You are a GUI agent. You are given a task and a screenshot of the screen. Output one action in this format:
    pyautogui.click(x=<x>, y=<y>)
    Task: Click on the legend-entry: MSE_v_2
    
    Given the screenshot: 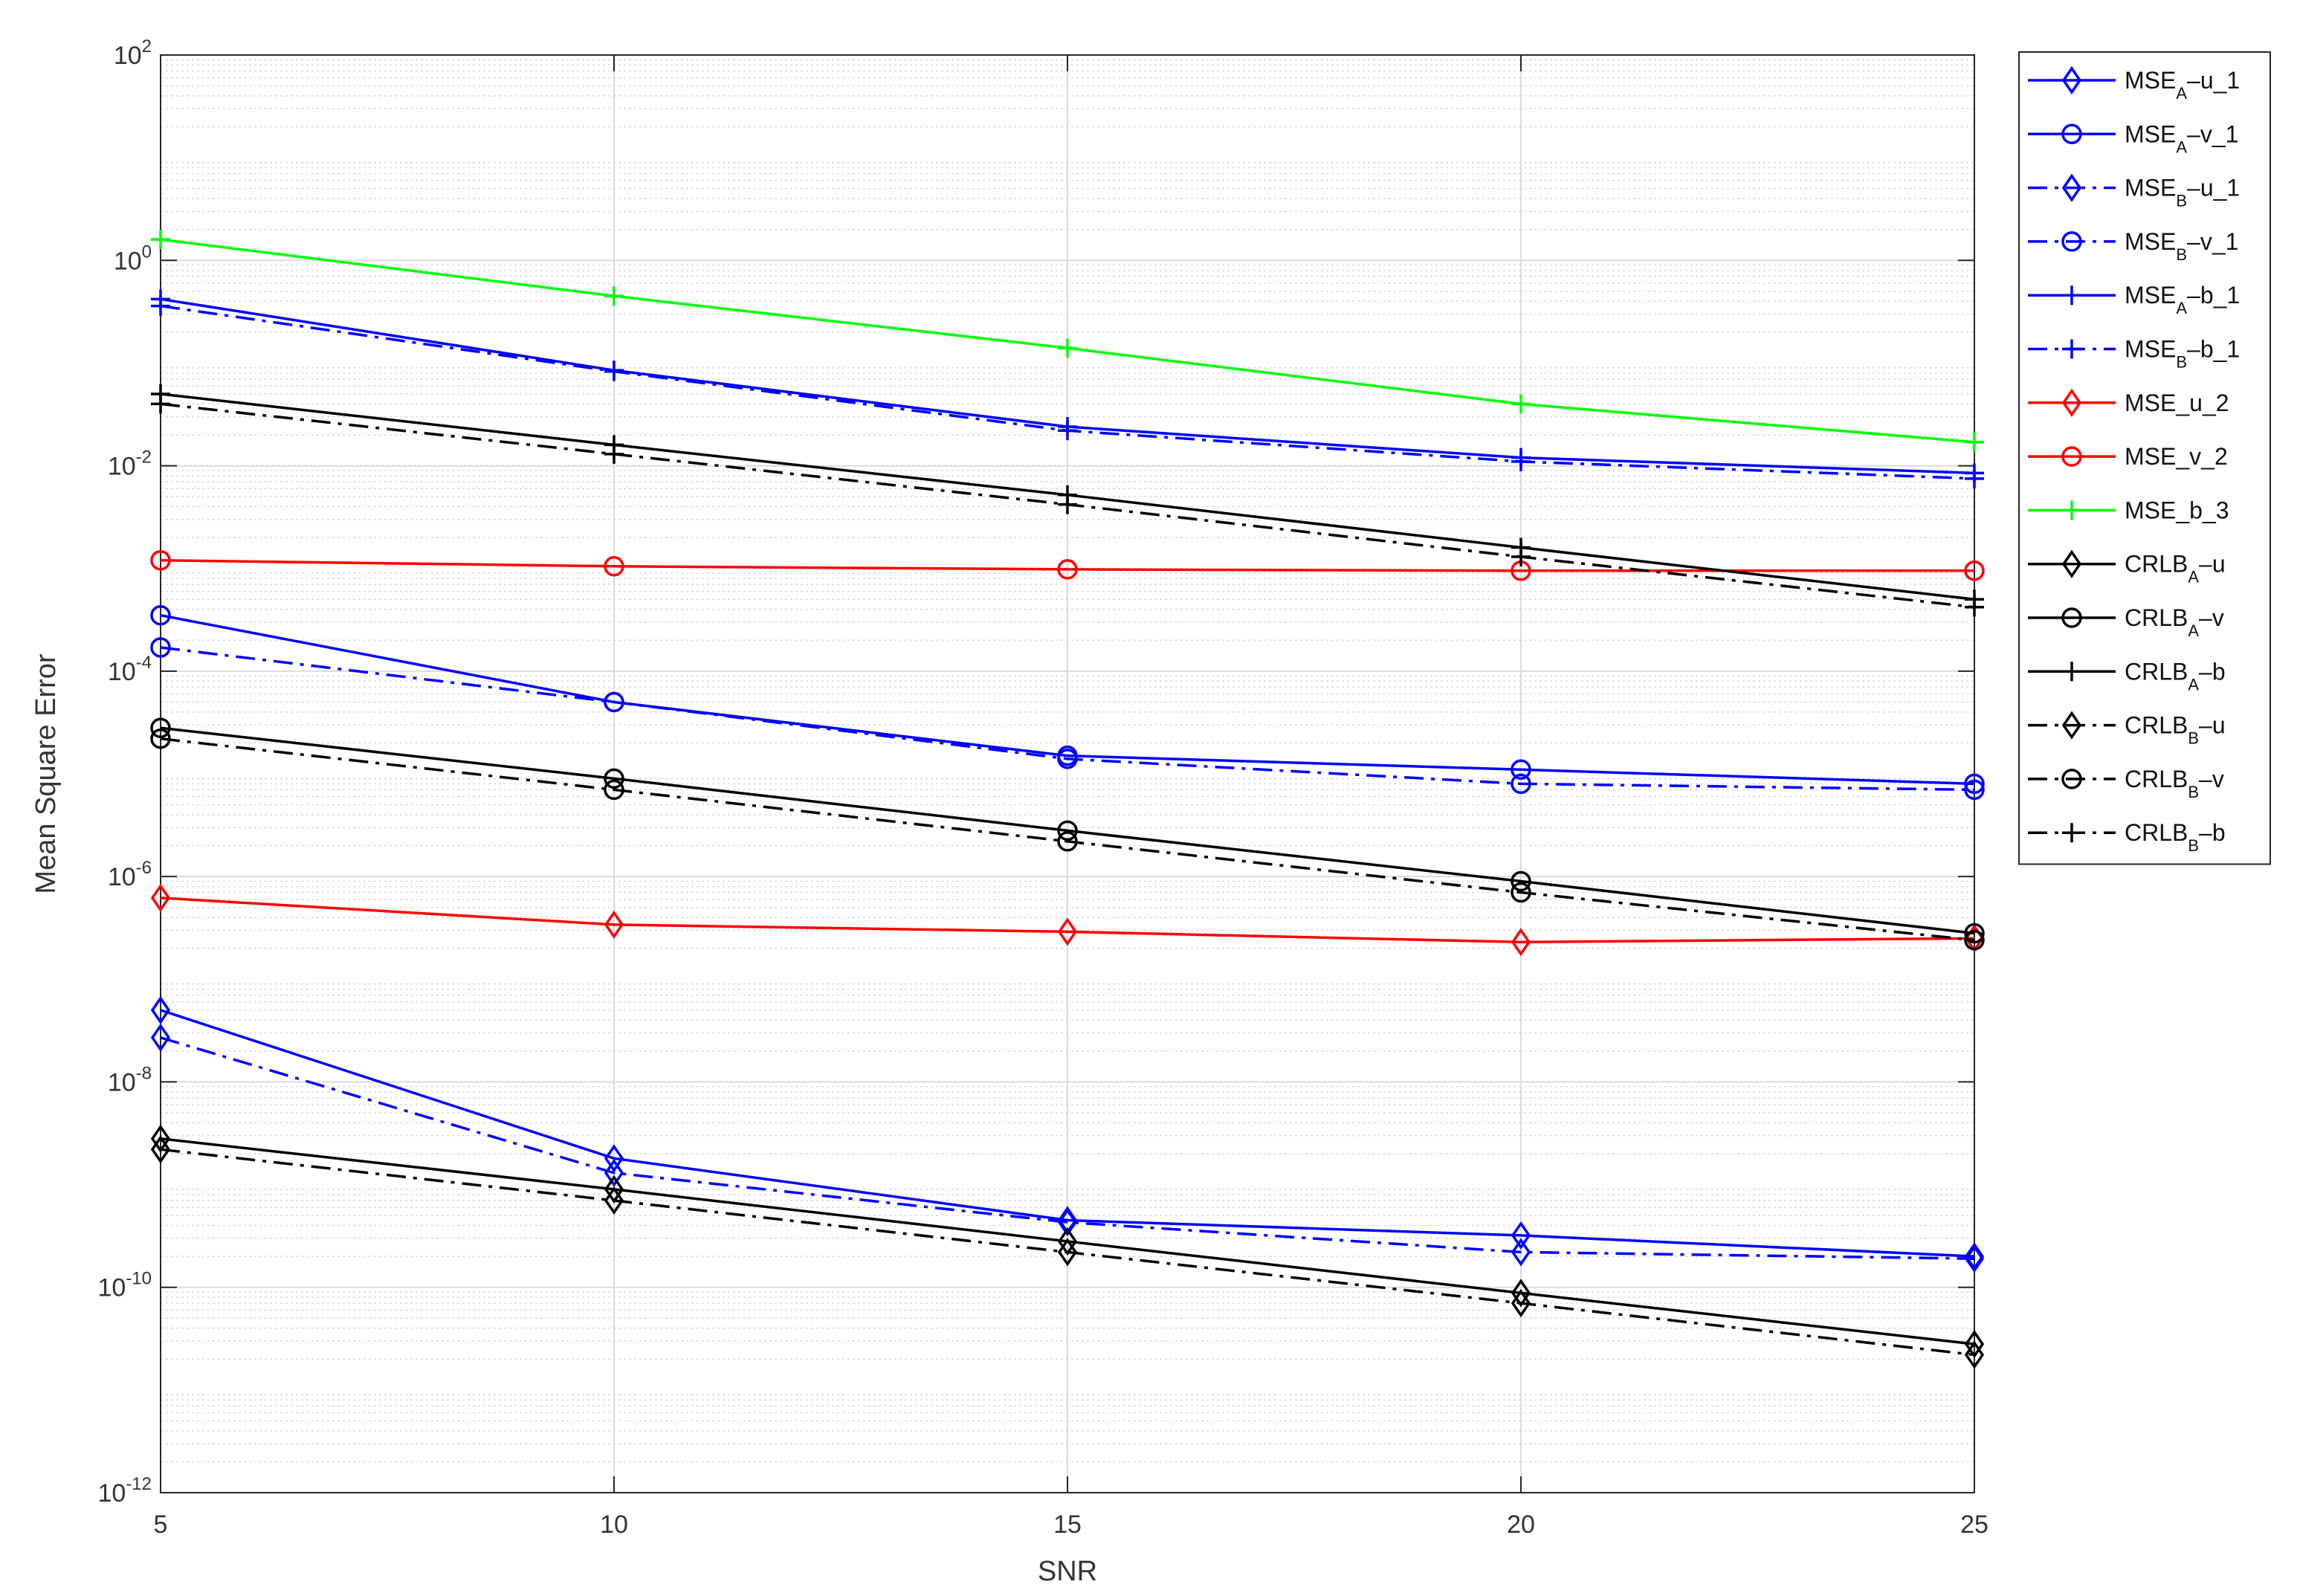 What is the action you would take?
    pyautogui.click(x=2128, y=457)
    